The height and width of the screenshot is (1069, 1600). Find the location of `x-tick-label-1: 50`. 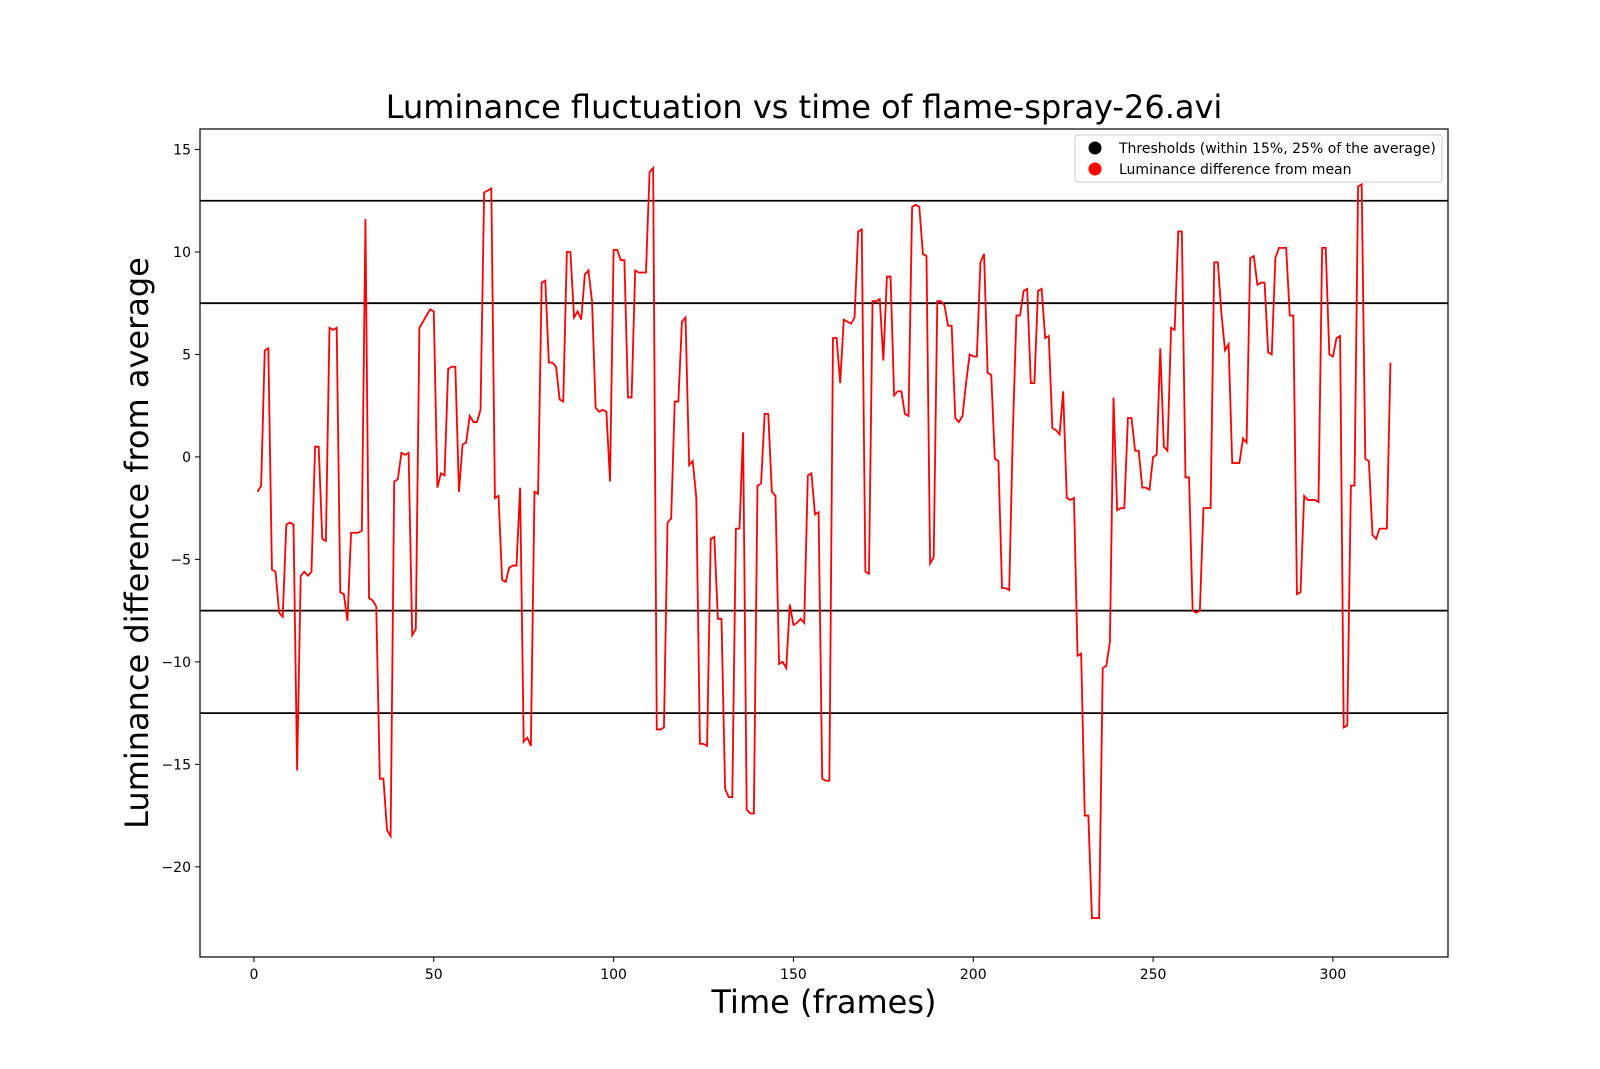

x-tick-label-1: 50 is located at coordinates (434, 975).